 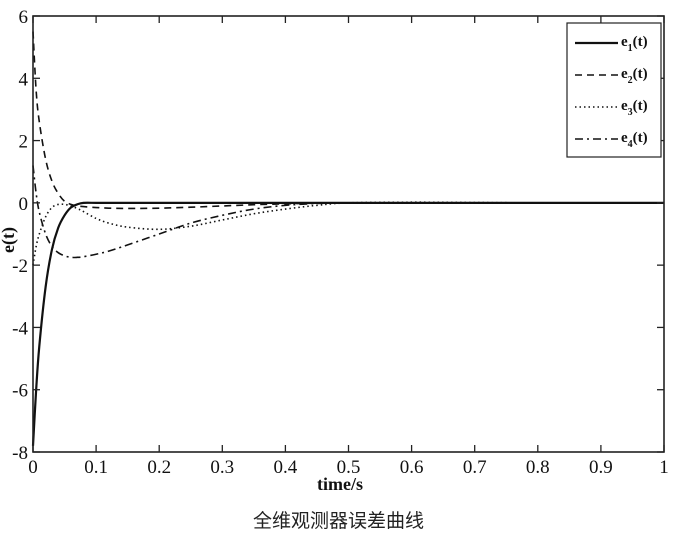 What do you see at coordinates (664, 467) in the screenshot?
I see `x-tick-label: 1` at bounding box center [664, 467].